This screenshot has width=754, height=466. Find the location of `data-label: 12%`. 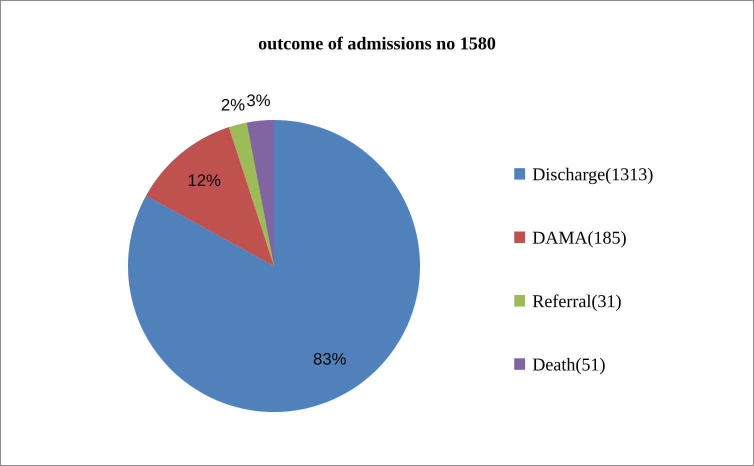

data-label: 12% is located at coordinates (204, 180).